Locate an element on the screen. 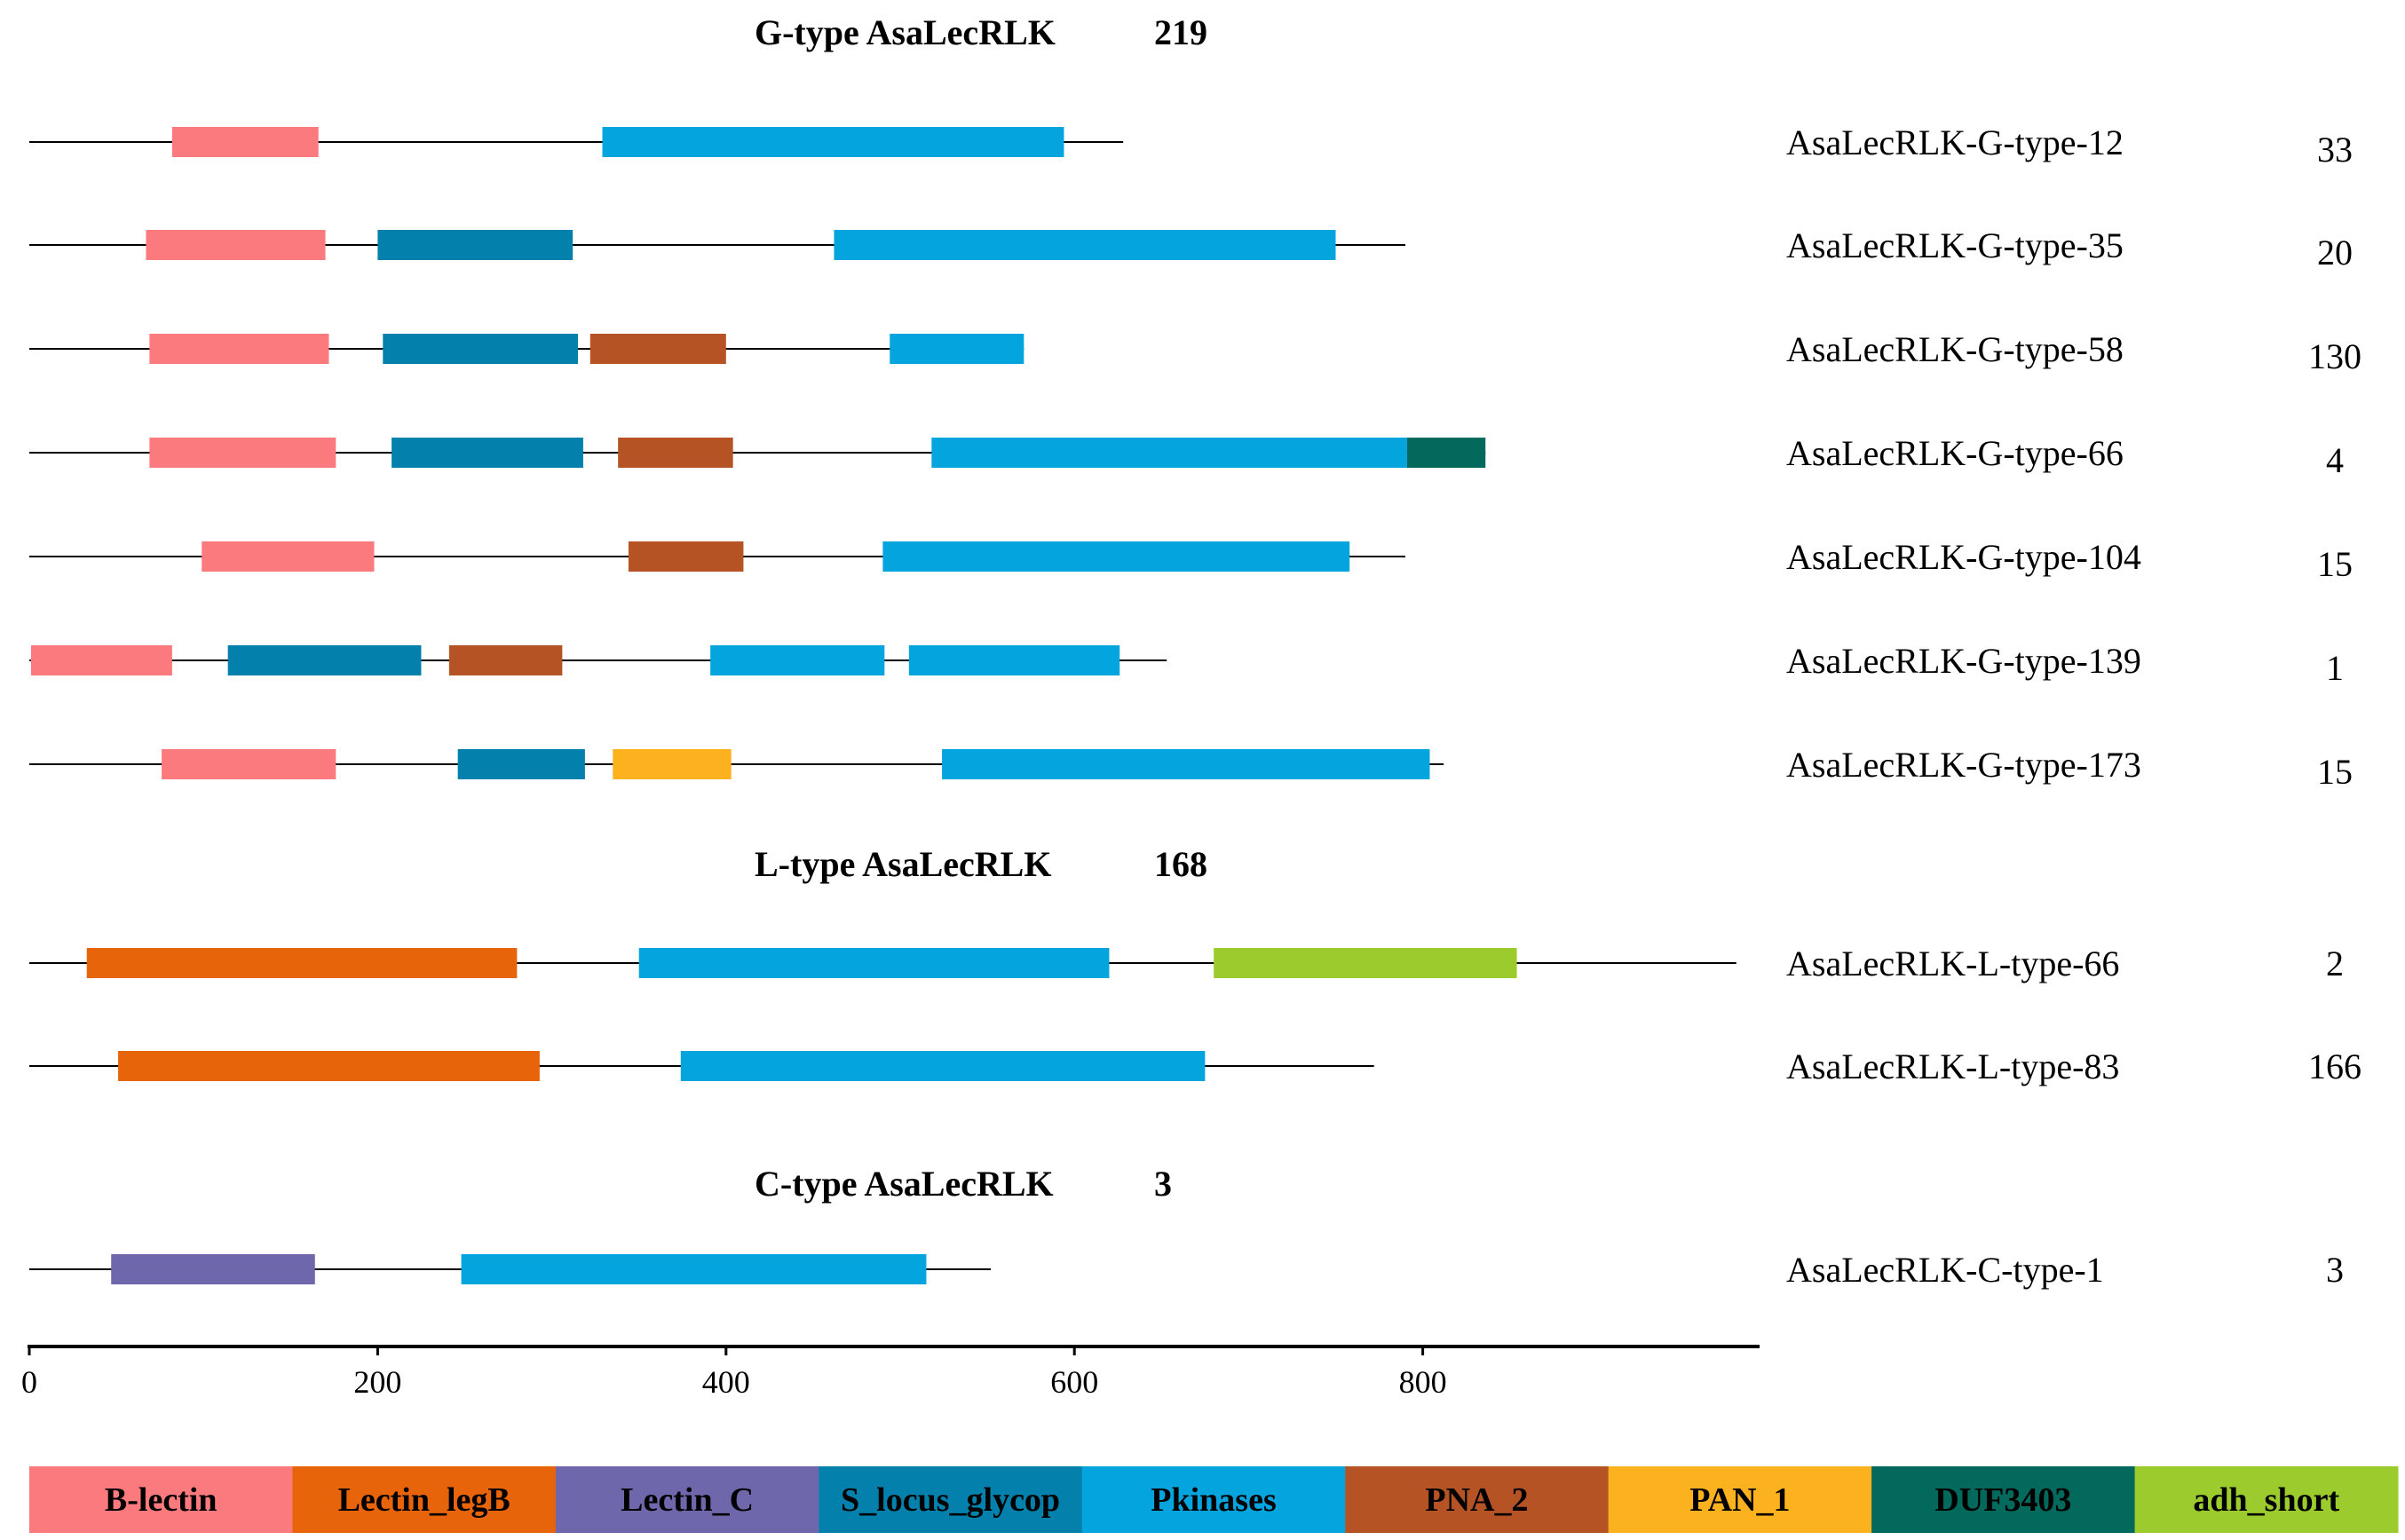 This screenshot has width=2405, height=1540. protein-count: 33 is located at coordinates (2335, 150).